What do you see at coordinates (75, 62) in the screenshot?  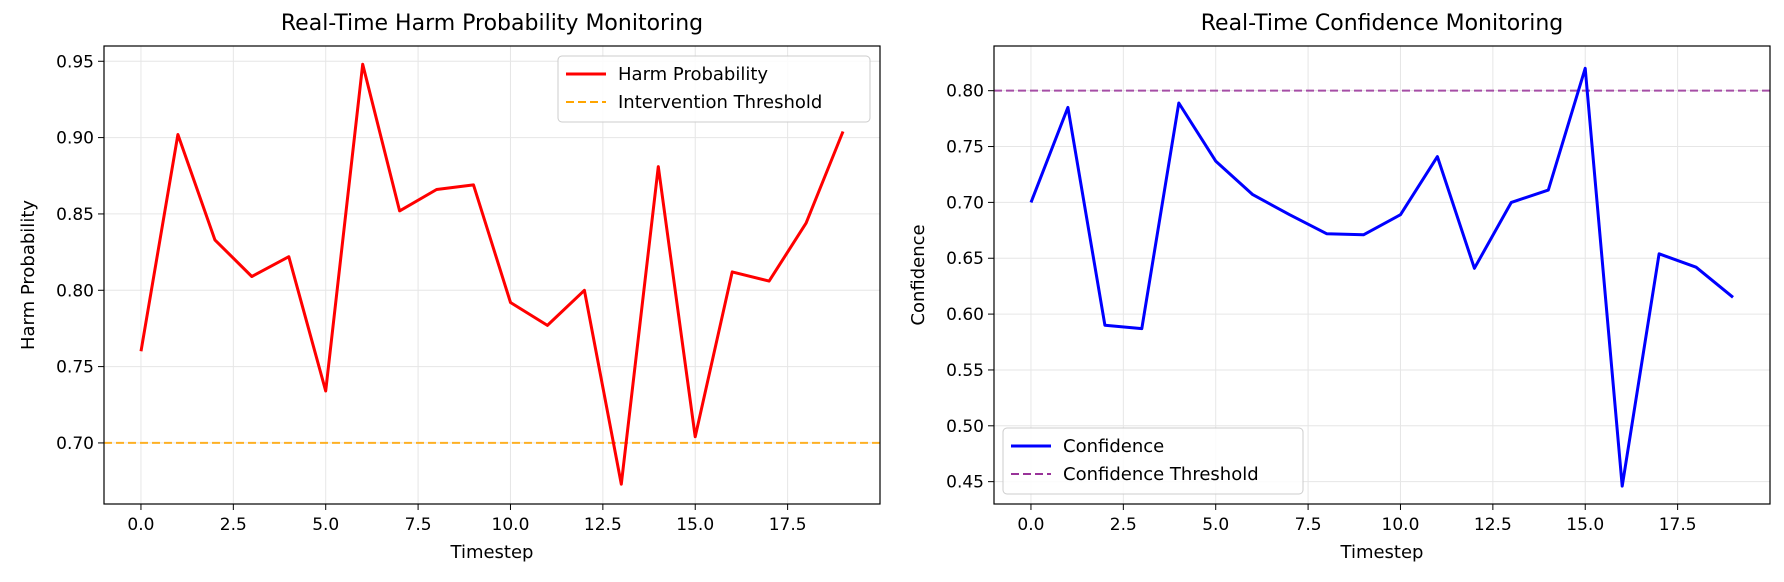 I see `y-tick-label: 0.95` at bounding box center [75, 62].